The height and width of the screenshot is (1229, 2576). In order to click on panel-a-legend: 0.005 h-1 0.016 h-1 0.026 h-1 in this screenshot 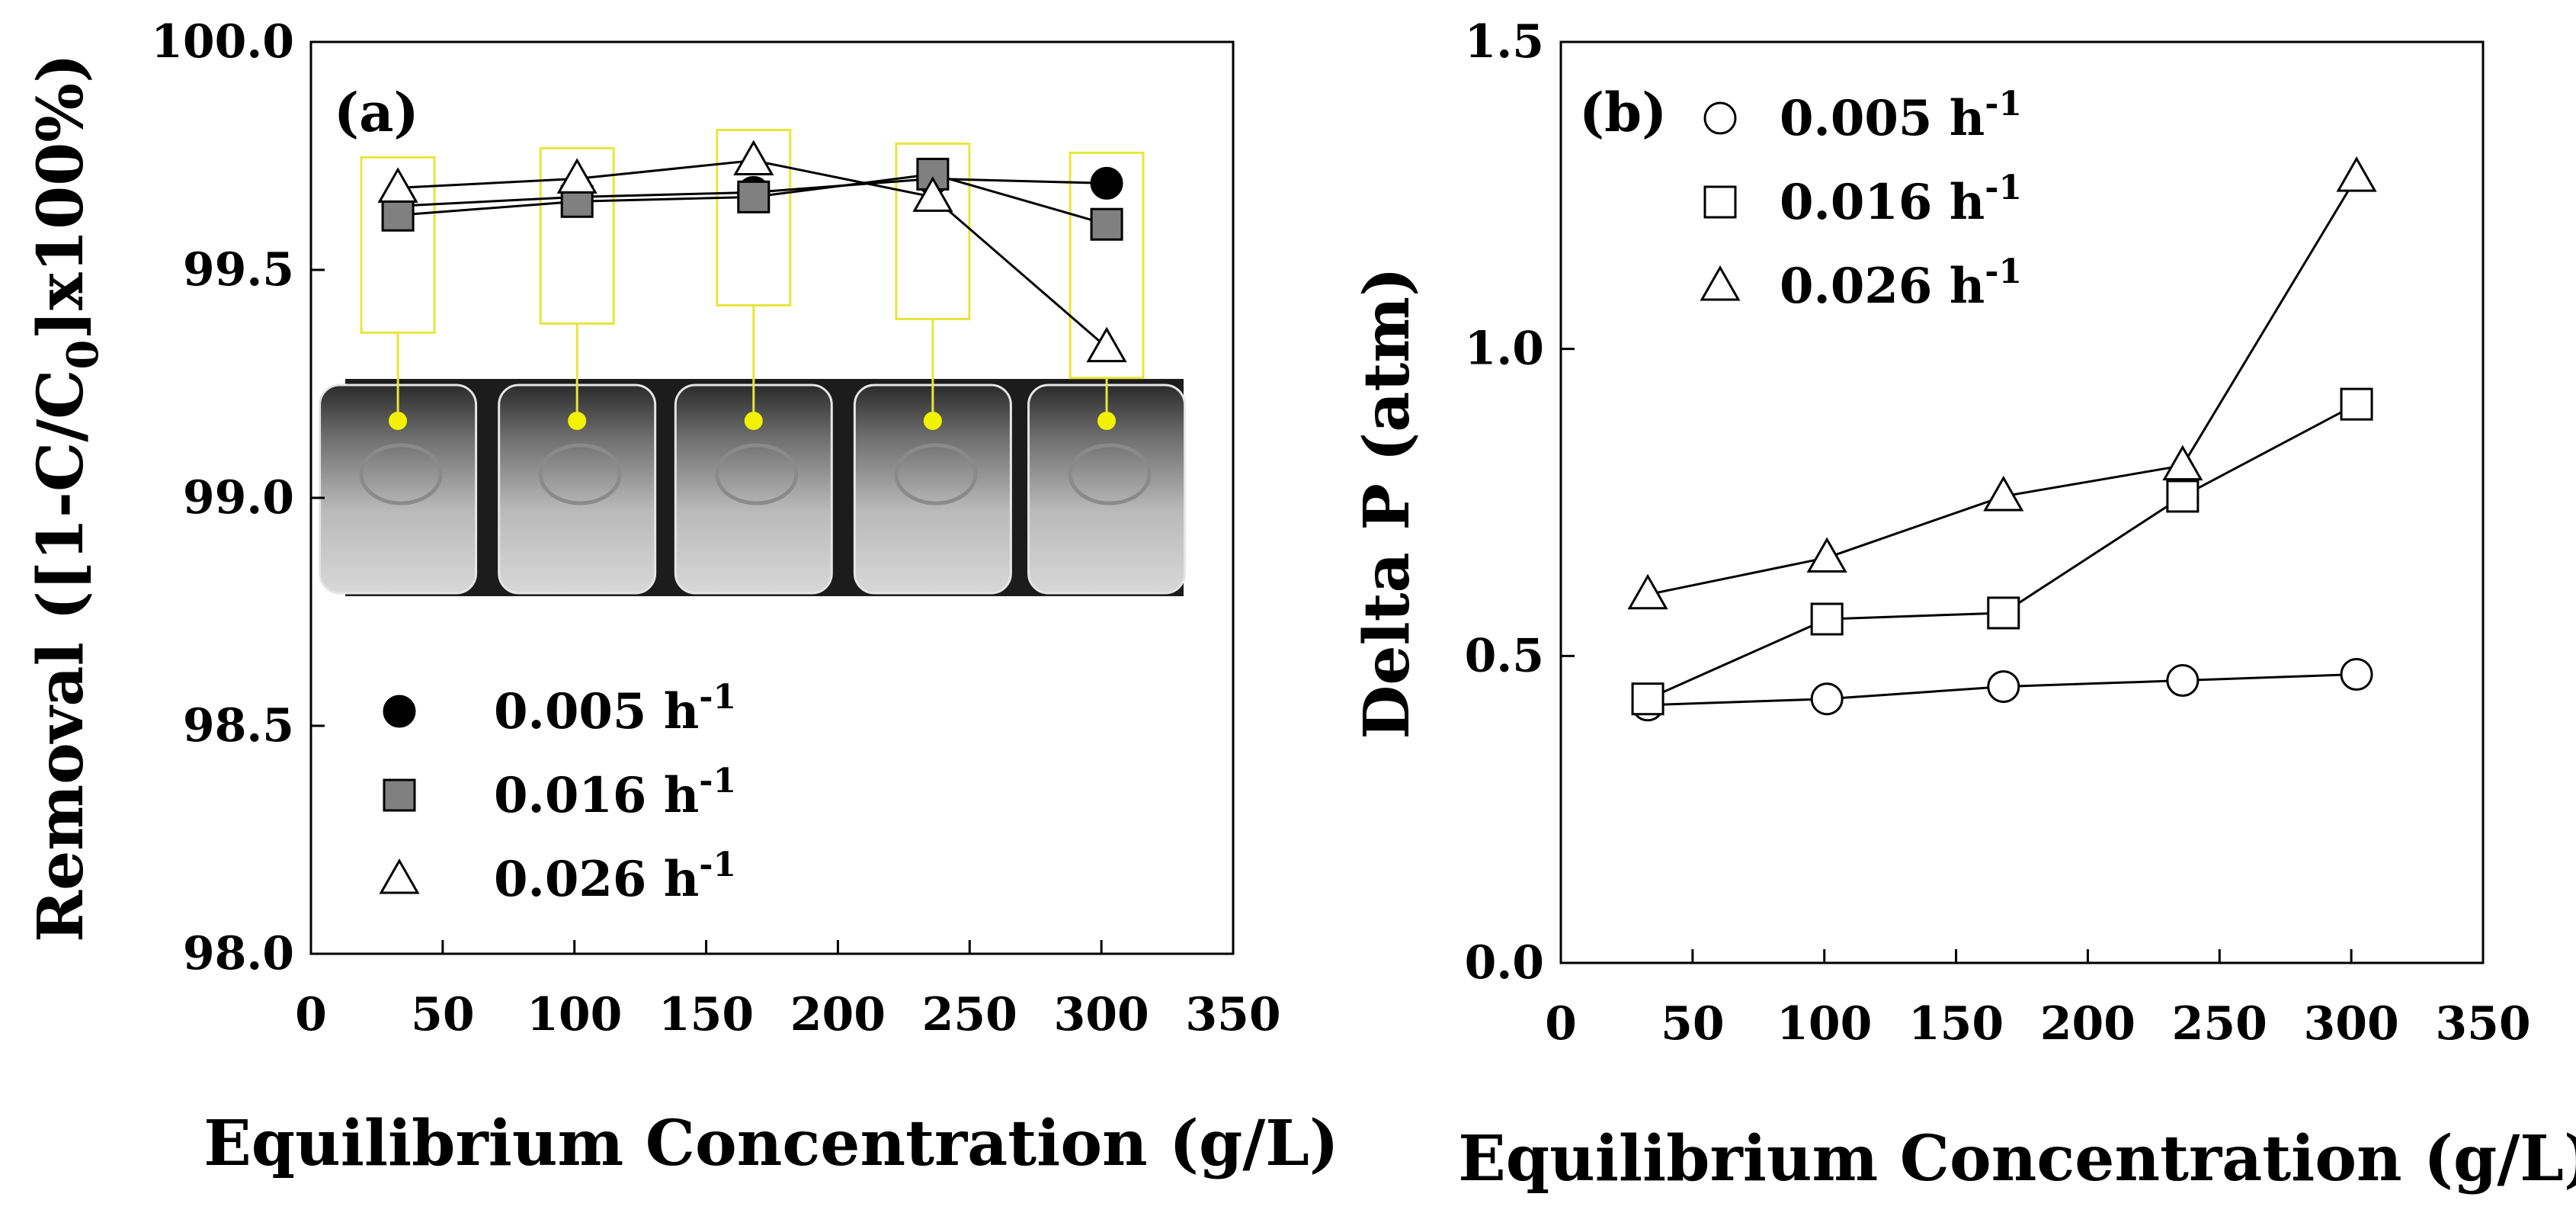, I will do `click(557, 793)`.